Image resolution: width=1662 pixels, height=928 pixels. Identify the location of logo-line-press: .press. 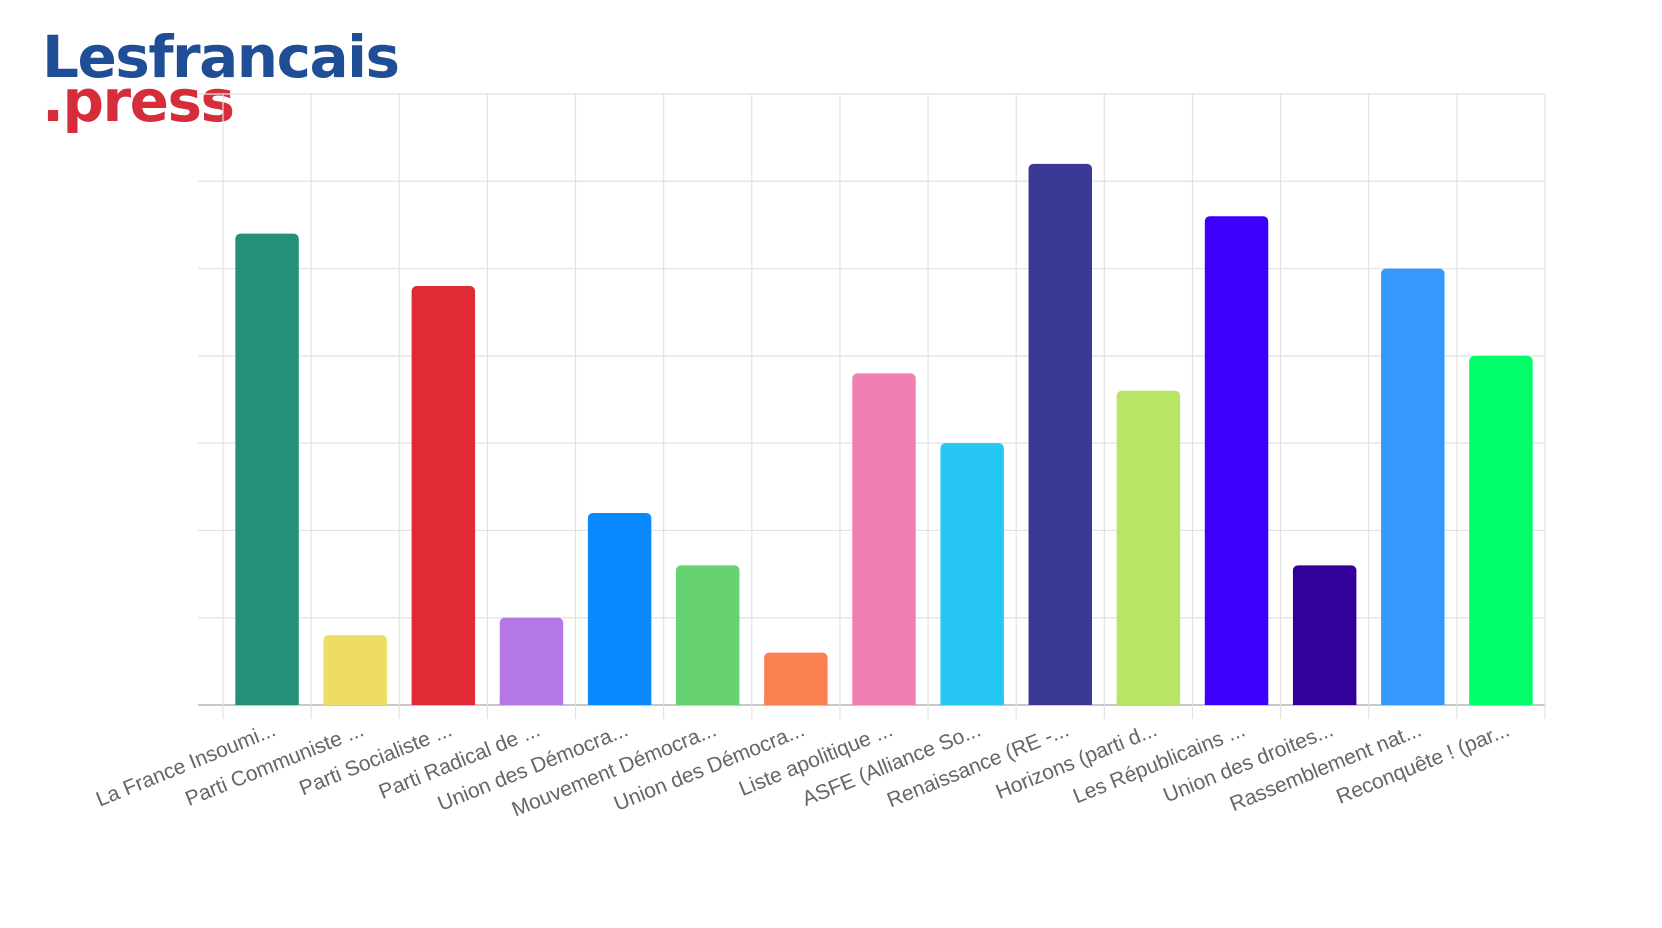
(138, 101).